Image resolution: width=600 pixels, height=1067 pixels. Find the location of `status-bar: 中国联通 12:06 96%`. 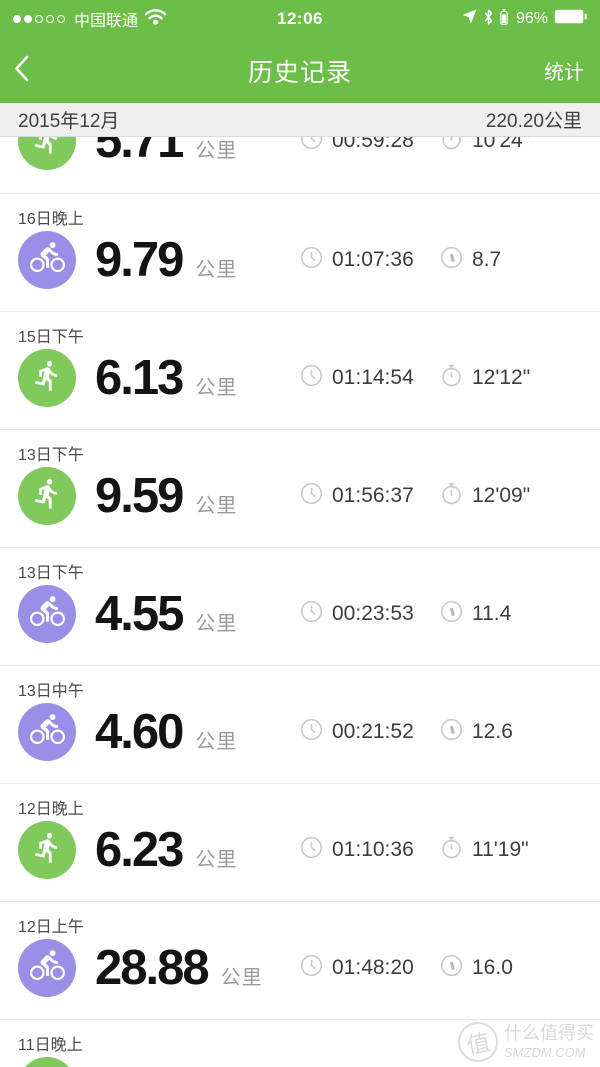

status-bar: 中国联通 12:06 96% is located at coordinates (300, 19).